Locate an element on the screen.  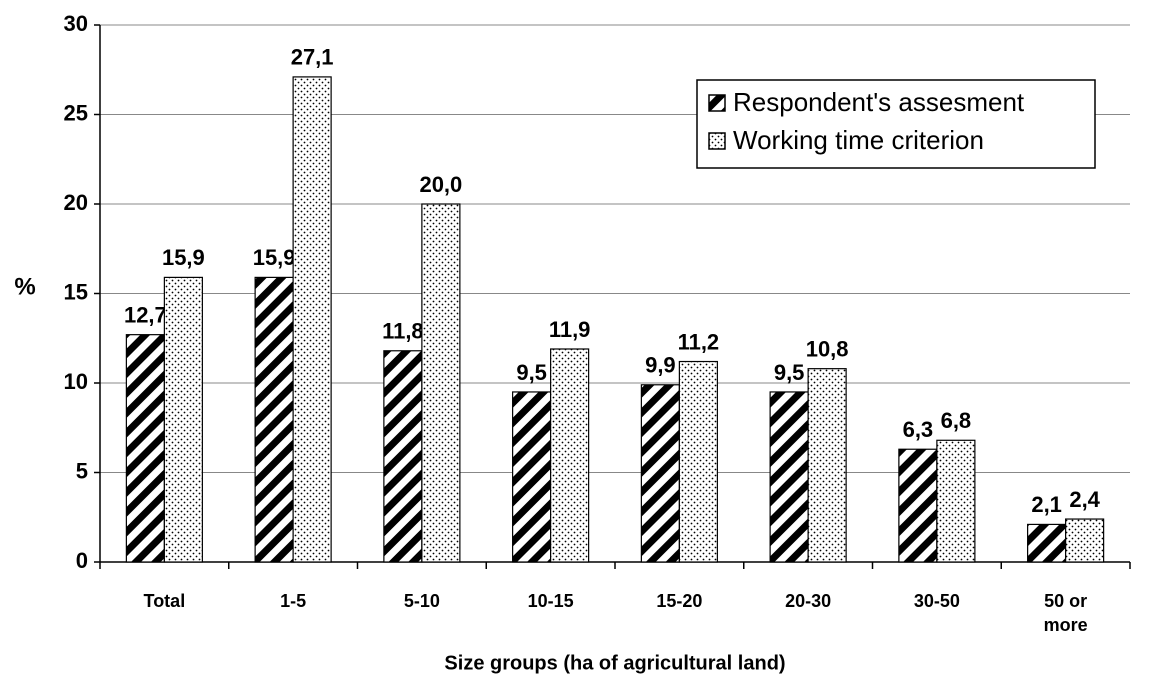
x-tick-label: 10-15 is located at coordinates (550, 601).